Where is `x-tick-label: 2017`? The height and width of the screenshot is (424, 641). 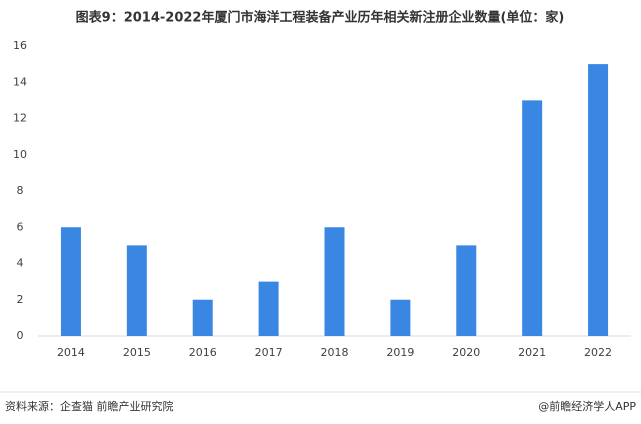
x-tick-label: 2017 is located at coordinates (269, 352).